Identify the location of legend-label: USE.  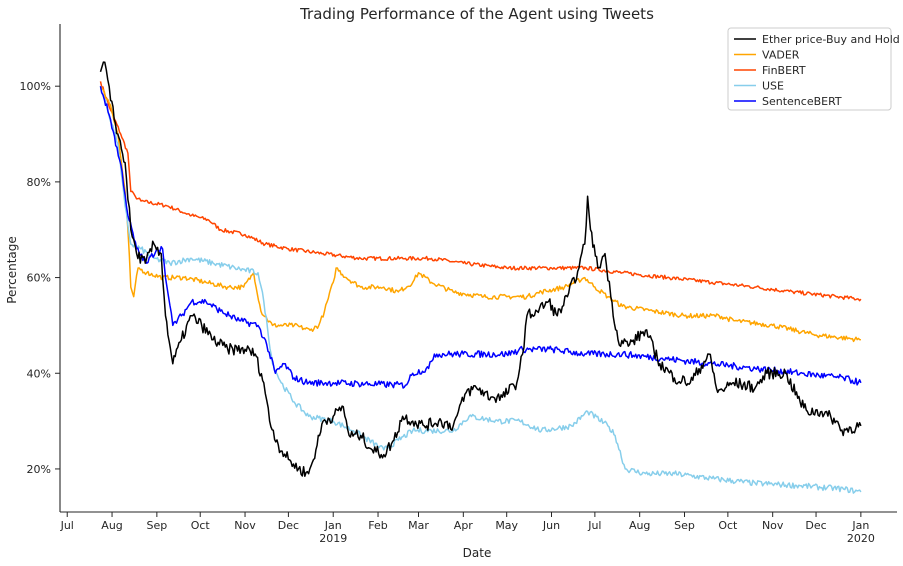
(773, 86).